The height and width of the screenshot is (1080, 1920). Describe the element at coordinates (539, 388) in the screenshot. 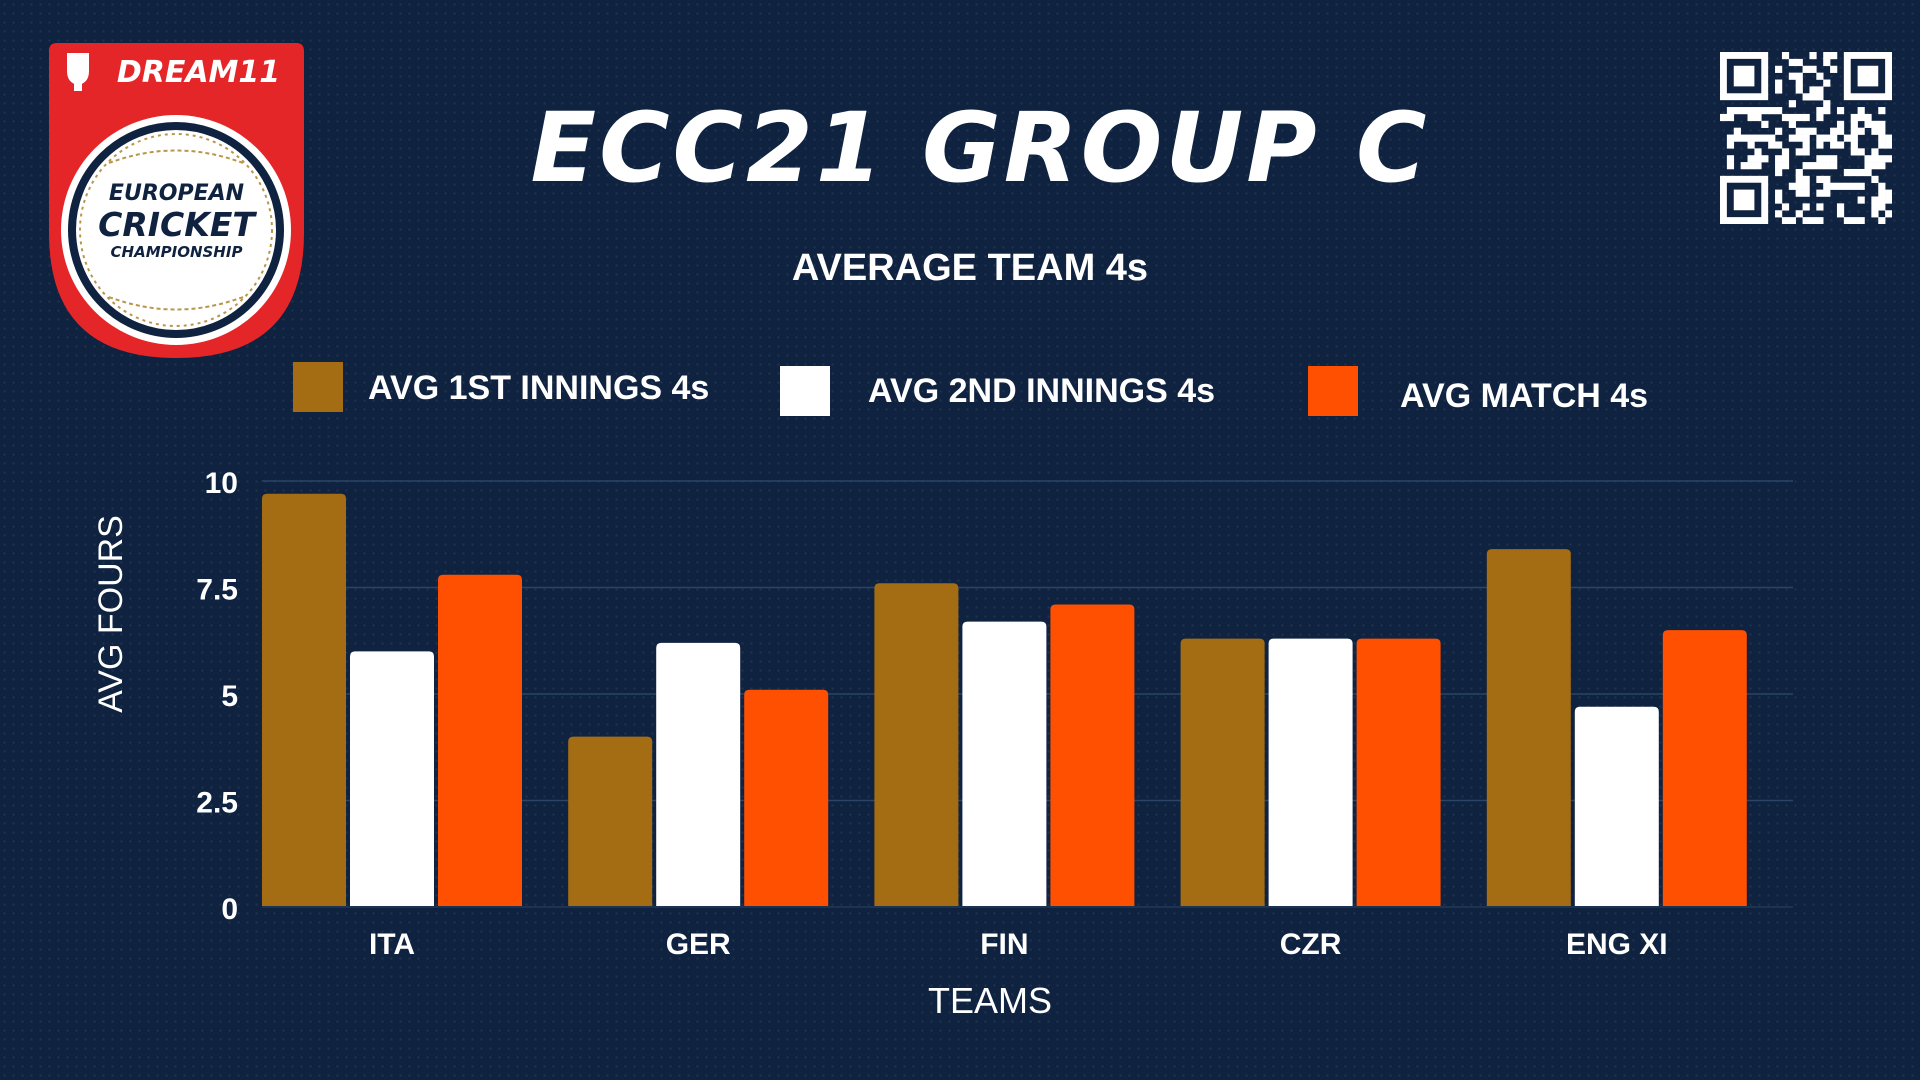

I see `legend-label-series-1: AVG 1ST INNINGS 4s` at that location.